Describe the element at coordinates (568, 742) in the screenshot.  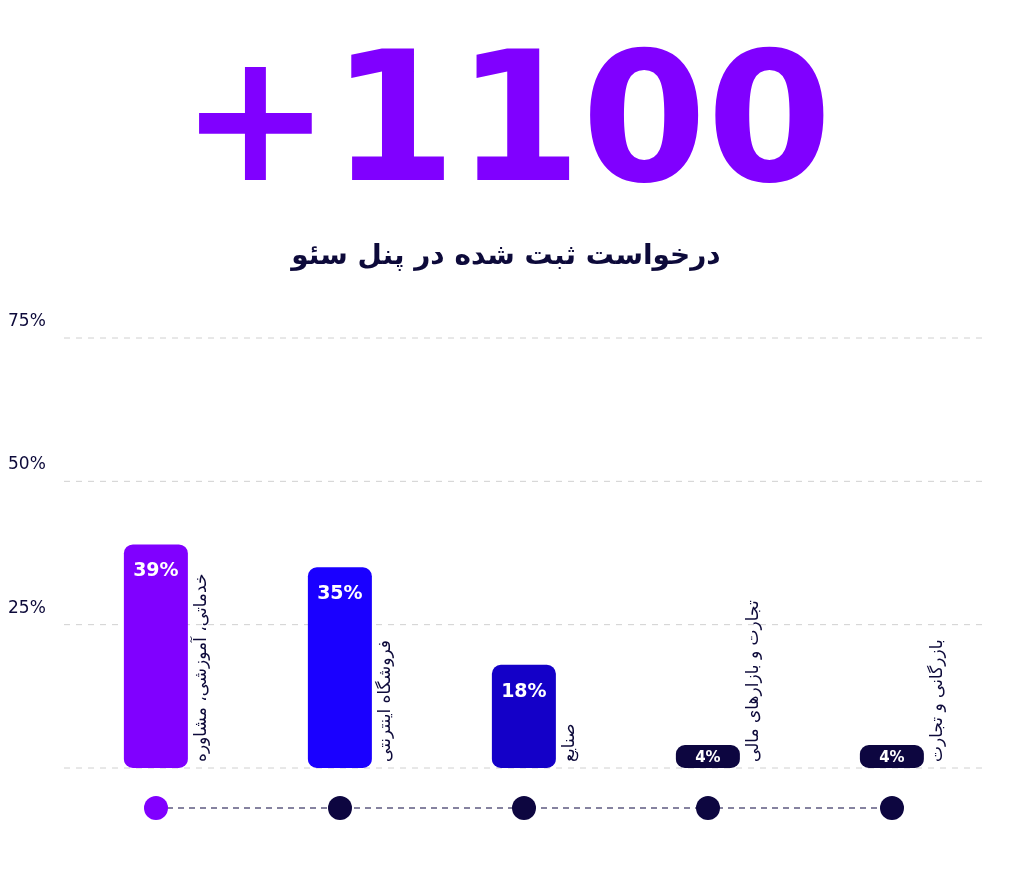
I see `x-tick-label: صنایع` at that location.